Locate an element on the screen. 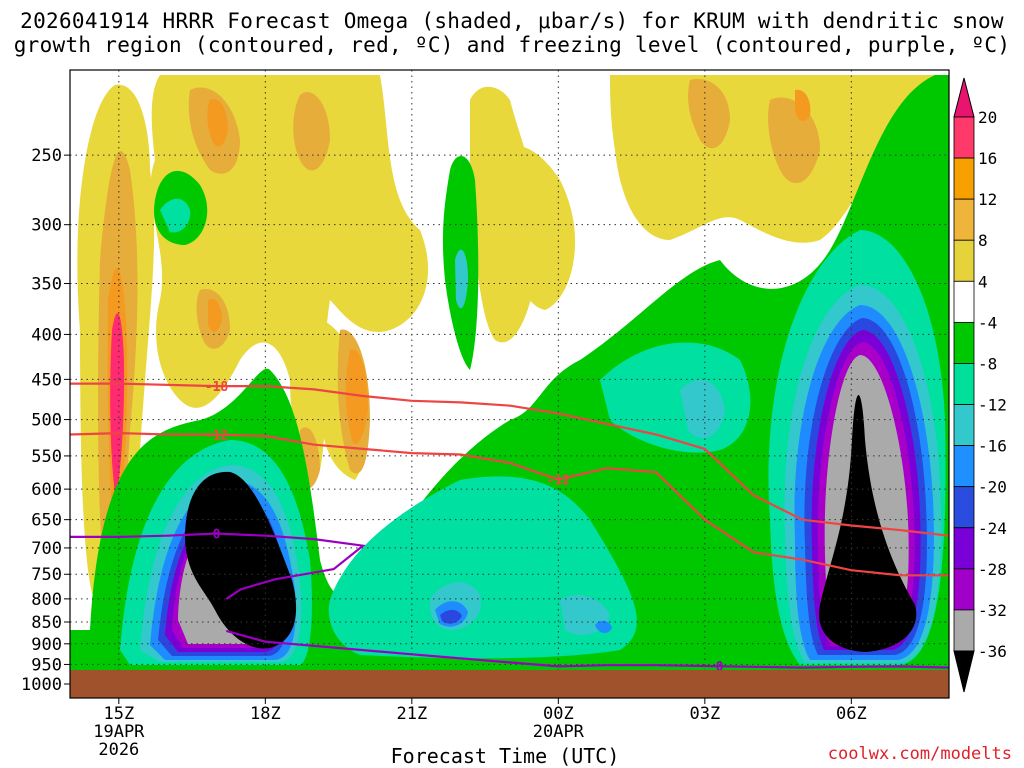  surface-band is located at coordinates (509, 684).